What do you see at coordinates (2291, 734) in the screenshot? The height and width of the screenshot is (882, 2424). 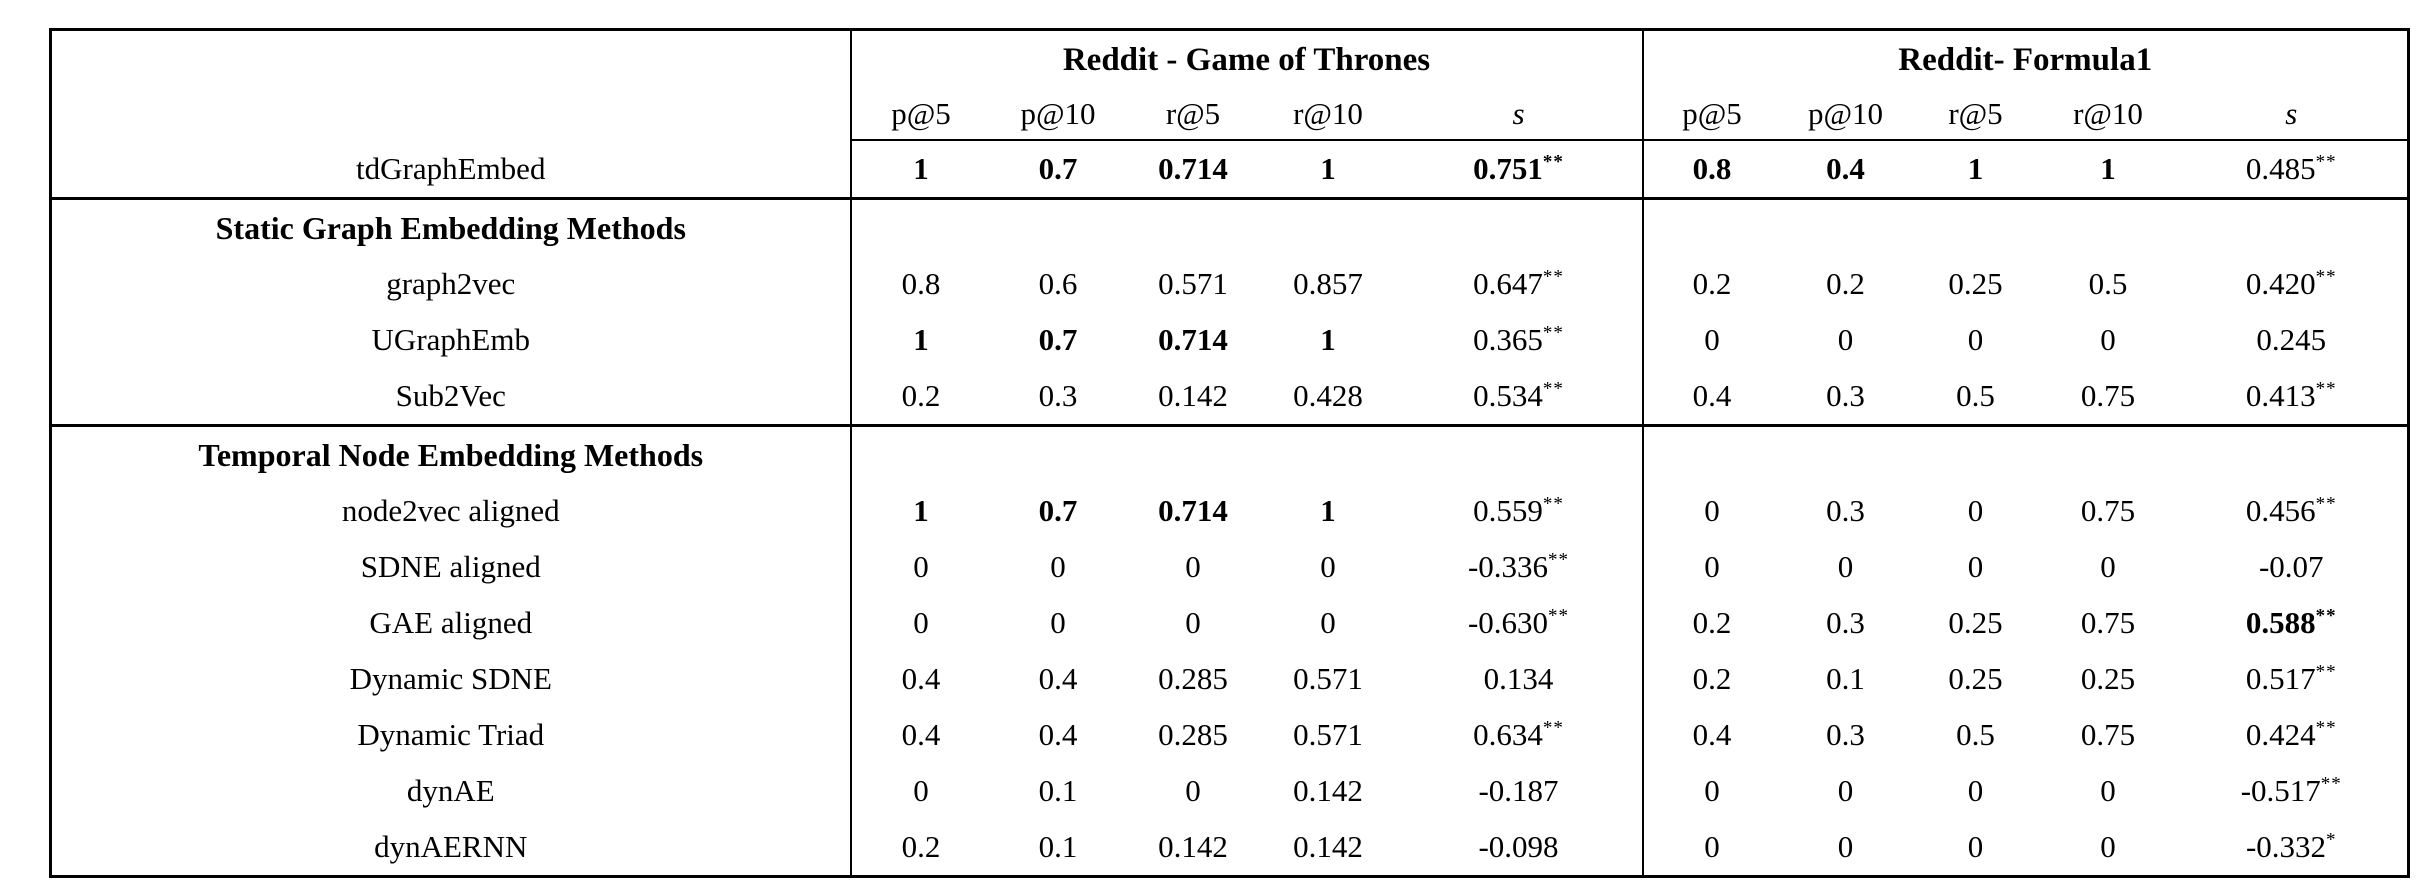 I see `metric-cell: 0.424**` at bounding box center [2291, 734].